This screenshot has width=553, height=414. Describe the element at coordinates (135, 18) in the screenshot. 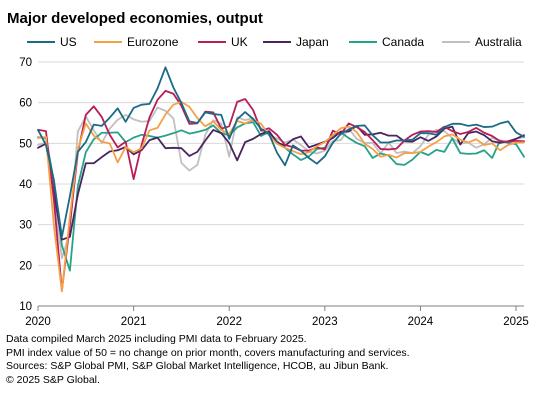

I see `chart-title: Major developed economies, output` at that location.